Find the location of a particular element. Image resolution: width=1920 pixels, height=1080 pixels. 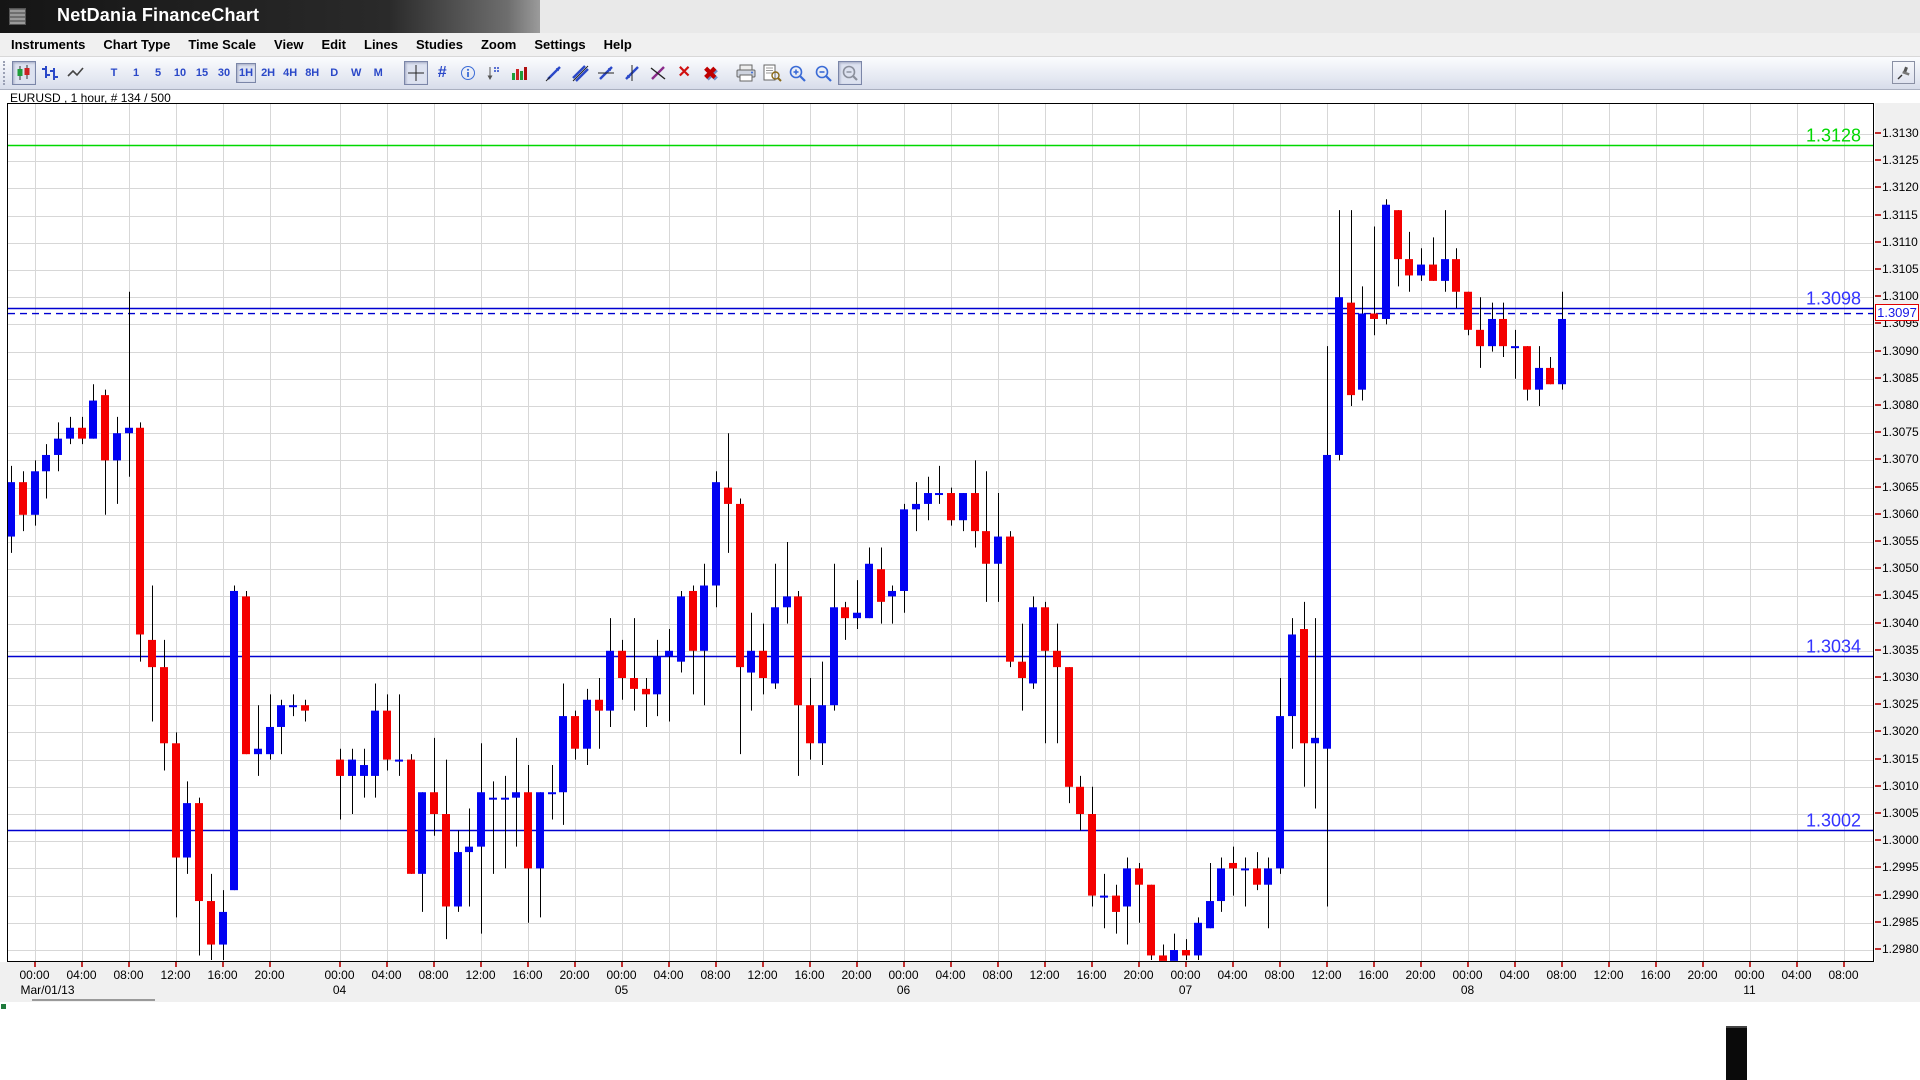

price-tick-label: 1.2980 is located at coordinates (1900, 949).